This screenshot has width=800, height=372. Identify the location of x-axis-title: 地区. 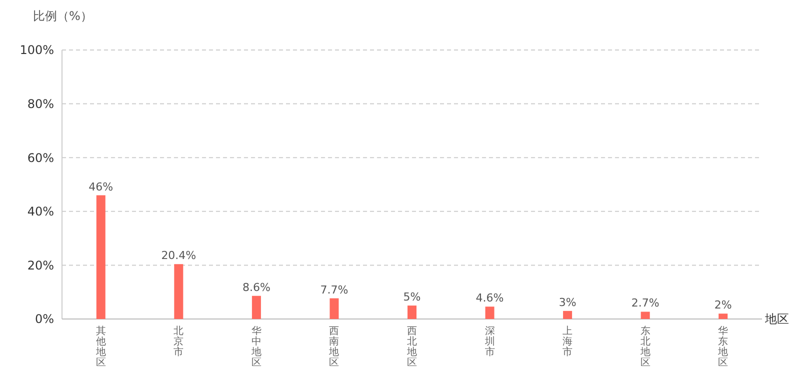
(776, 319).